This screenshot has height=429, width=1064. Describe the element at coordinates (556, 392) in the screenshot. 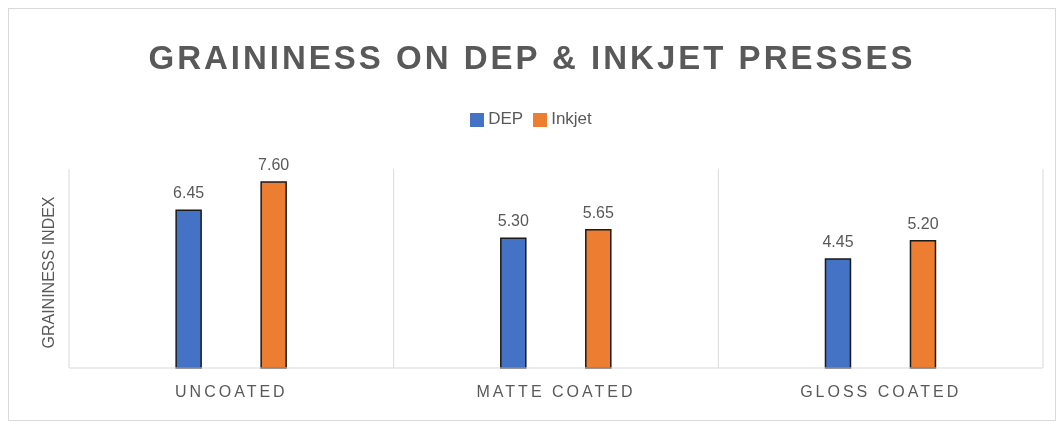

I see `x-tick-label: MATTE COATED` at that location.